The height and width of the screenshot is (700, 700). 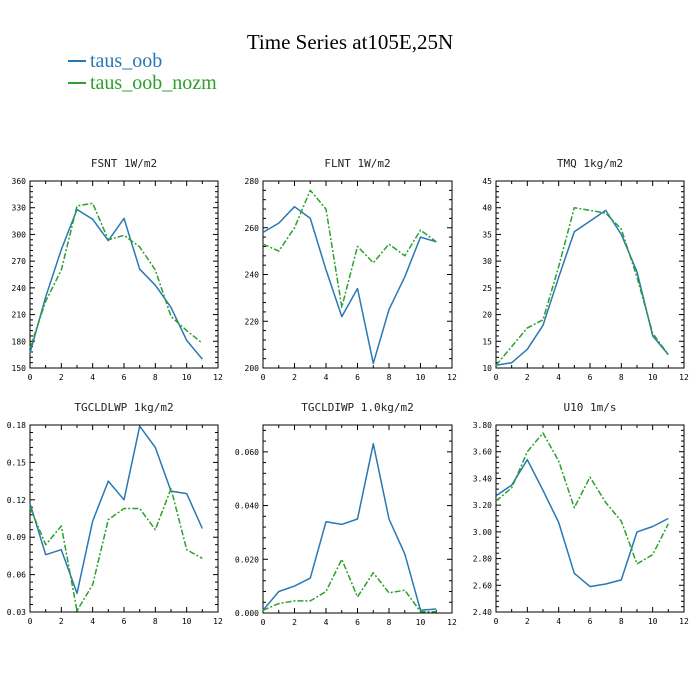 I want to click on y-tick-label: 3.60, so click(x=482, y=452).